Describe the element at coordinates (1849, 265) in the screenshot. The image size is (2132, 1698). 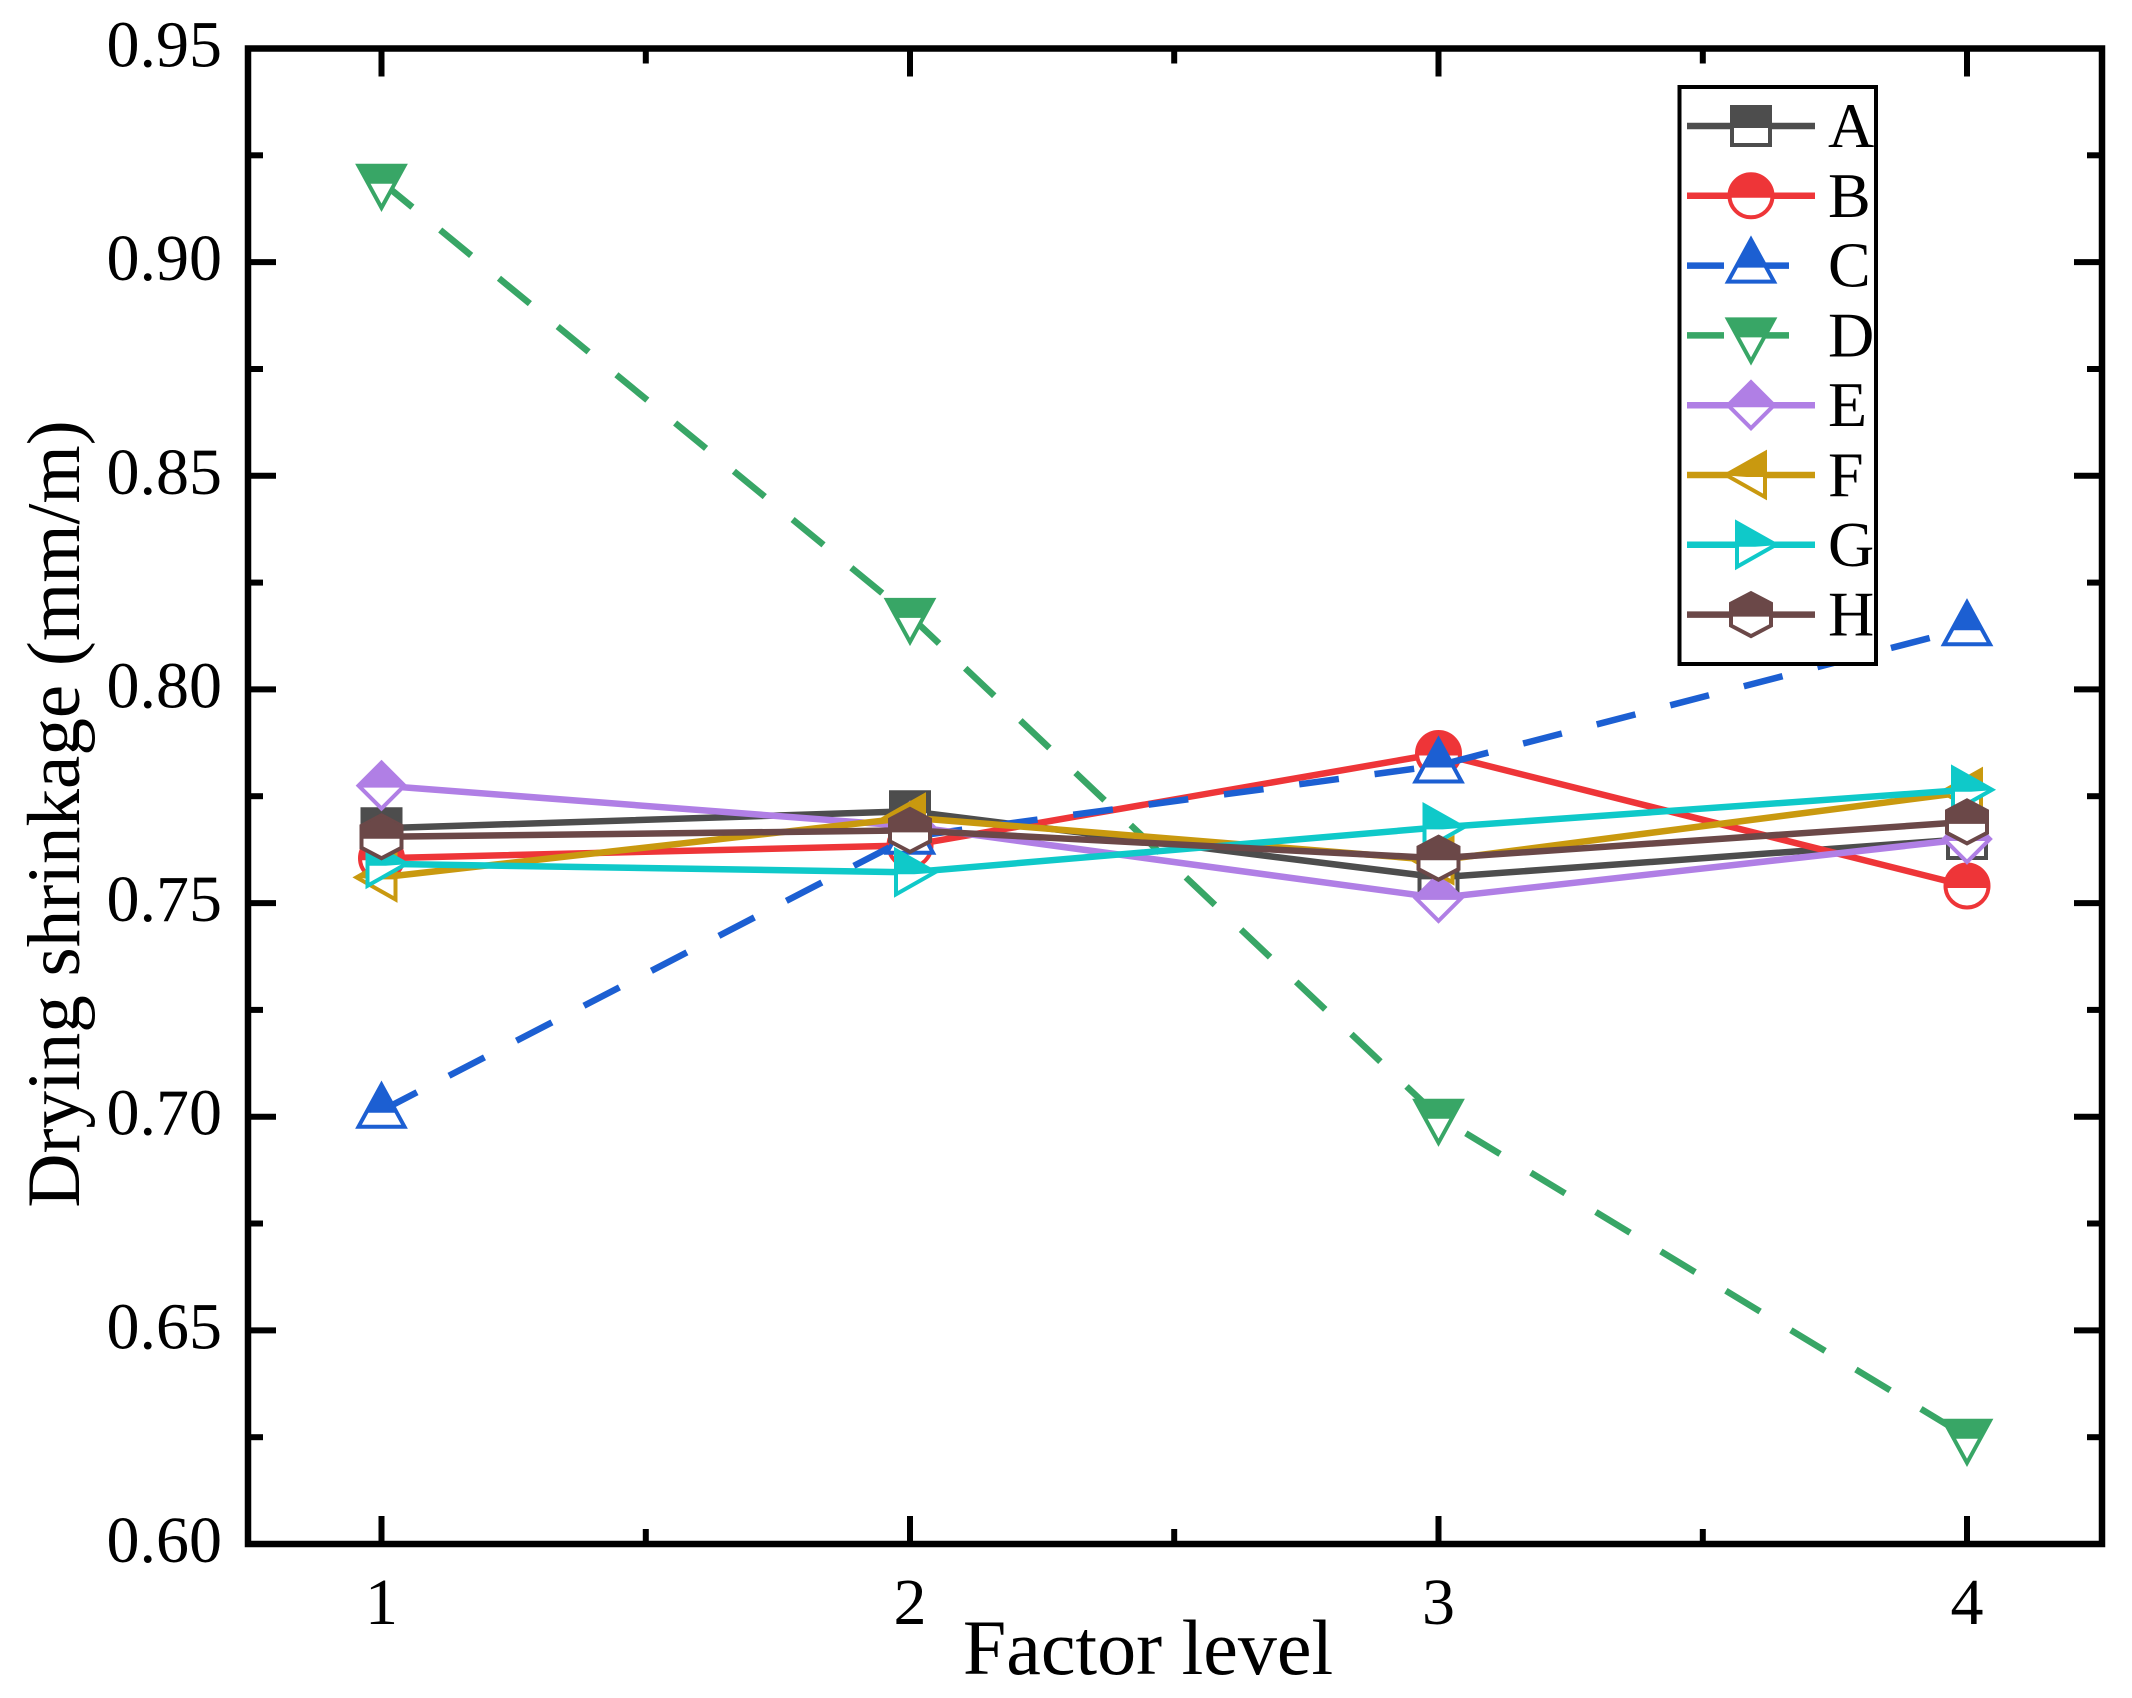
I see `svg-text: C` at that location.